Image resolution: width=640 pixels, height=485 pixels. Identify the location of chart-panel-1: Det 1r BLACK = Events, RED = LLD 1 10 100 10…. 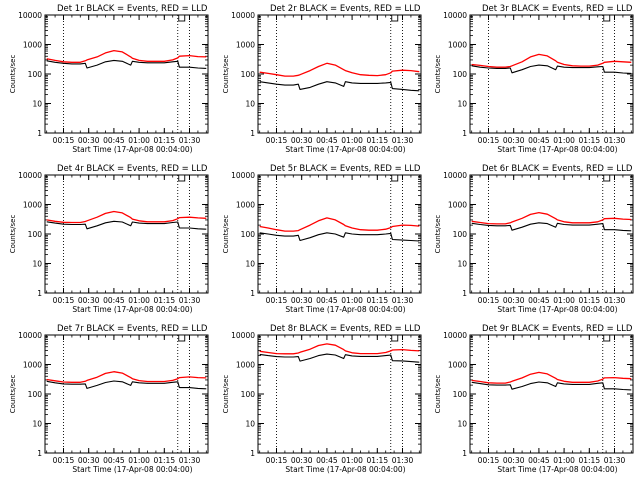
(109, 79).